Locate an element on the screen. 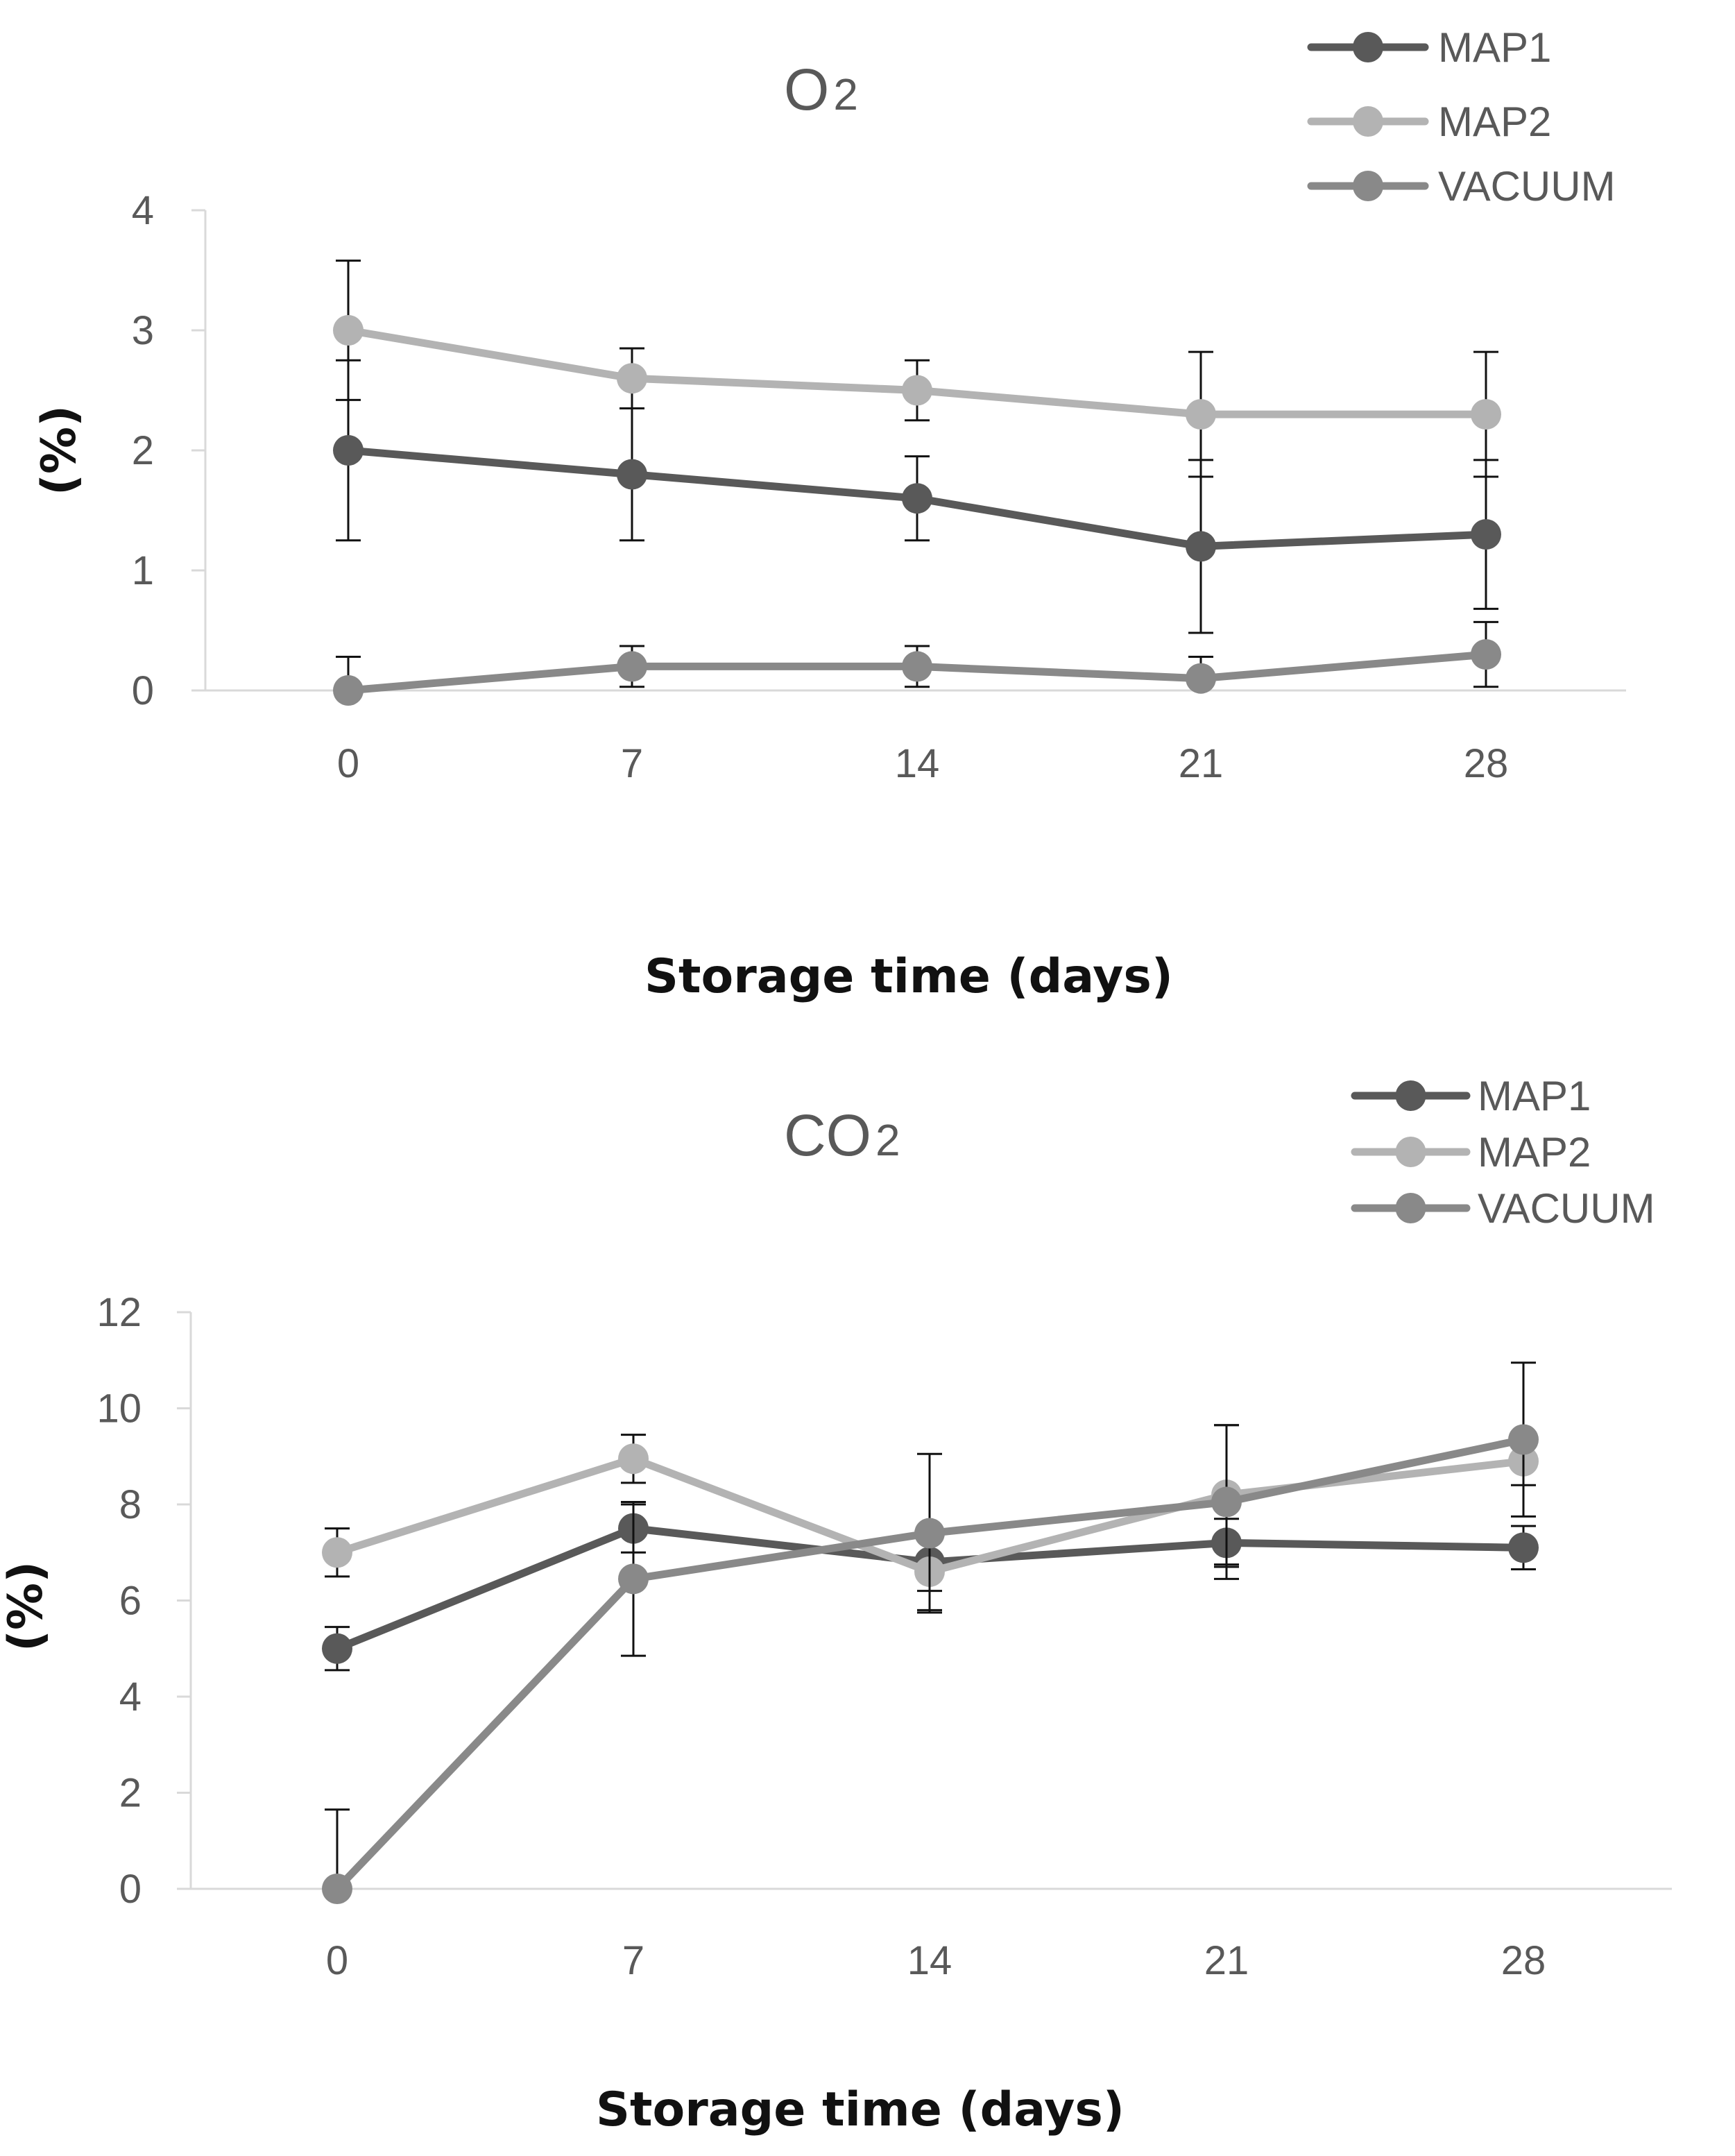 This screenshot has width=1735, height=2156. chart-title-main: O is located at coordinates (806, 89).